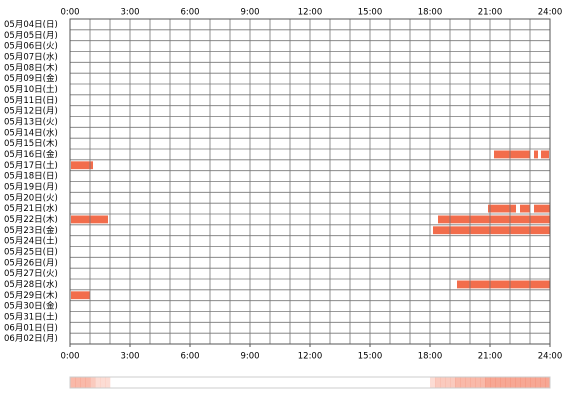 Image resolution: width=570 pixels, height=404 pixels. I want to click on row-label: 05月05日(月), so click(31, 36).